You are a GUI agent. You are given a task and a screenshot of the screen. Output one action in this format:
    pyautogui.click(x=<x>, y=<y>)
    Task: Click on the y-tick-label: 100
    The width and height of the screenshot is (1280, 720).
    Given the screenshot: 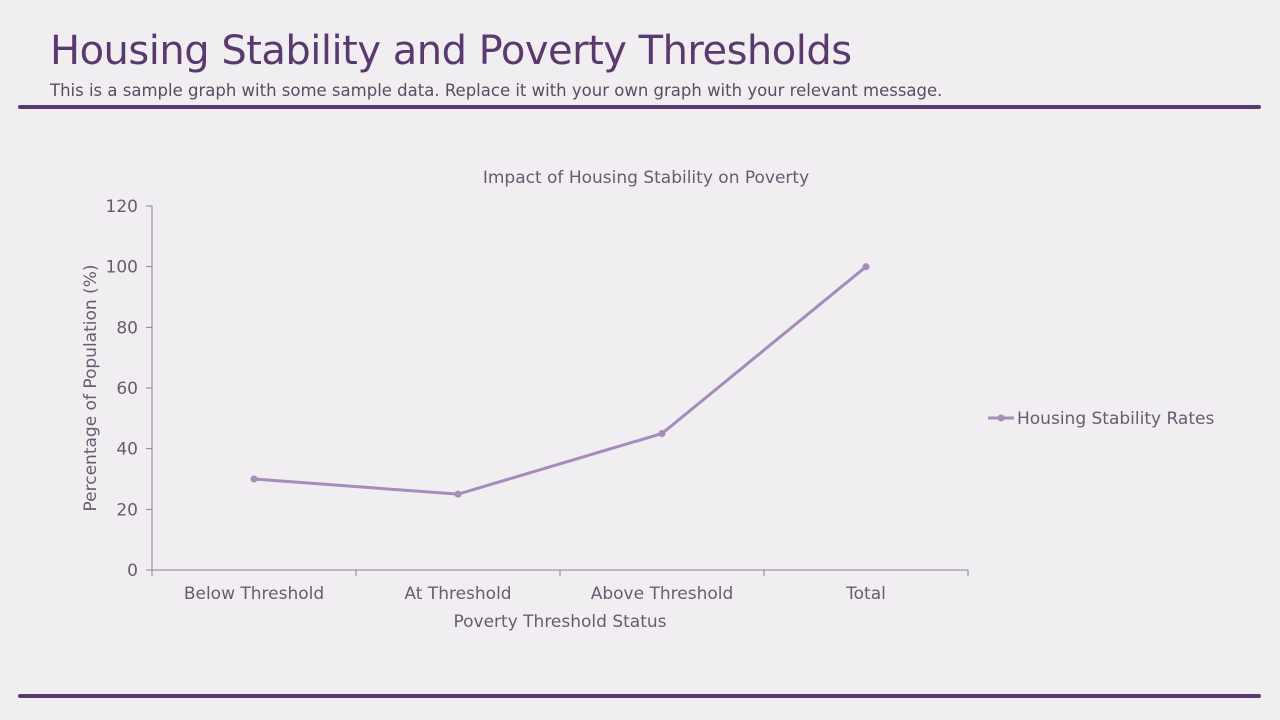 What is the action you would take?
    pyautogui.click(x=122, y=268)
    